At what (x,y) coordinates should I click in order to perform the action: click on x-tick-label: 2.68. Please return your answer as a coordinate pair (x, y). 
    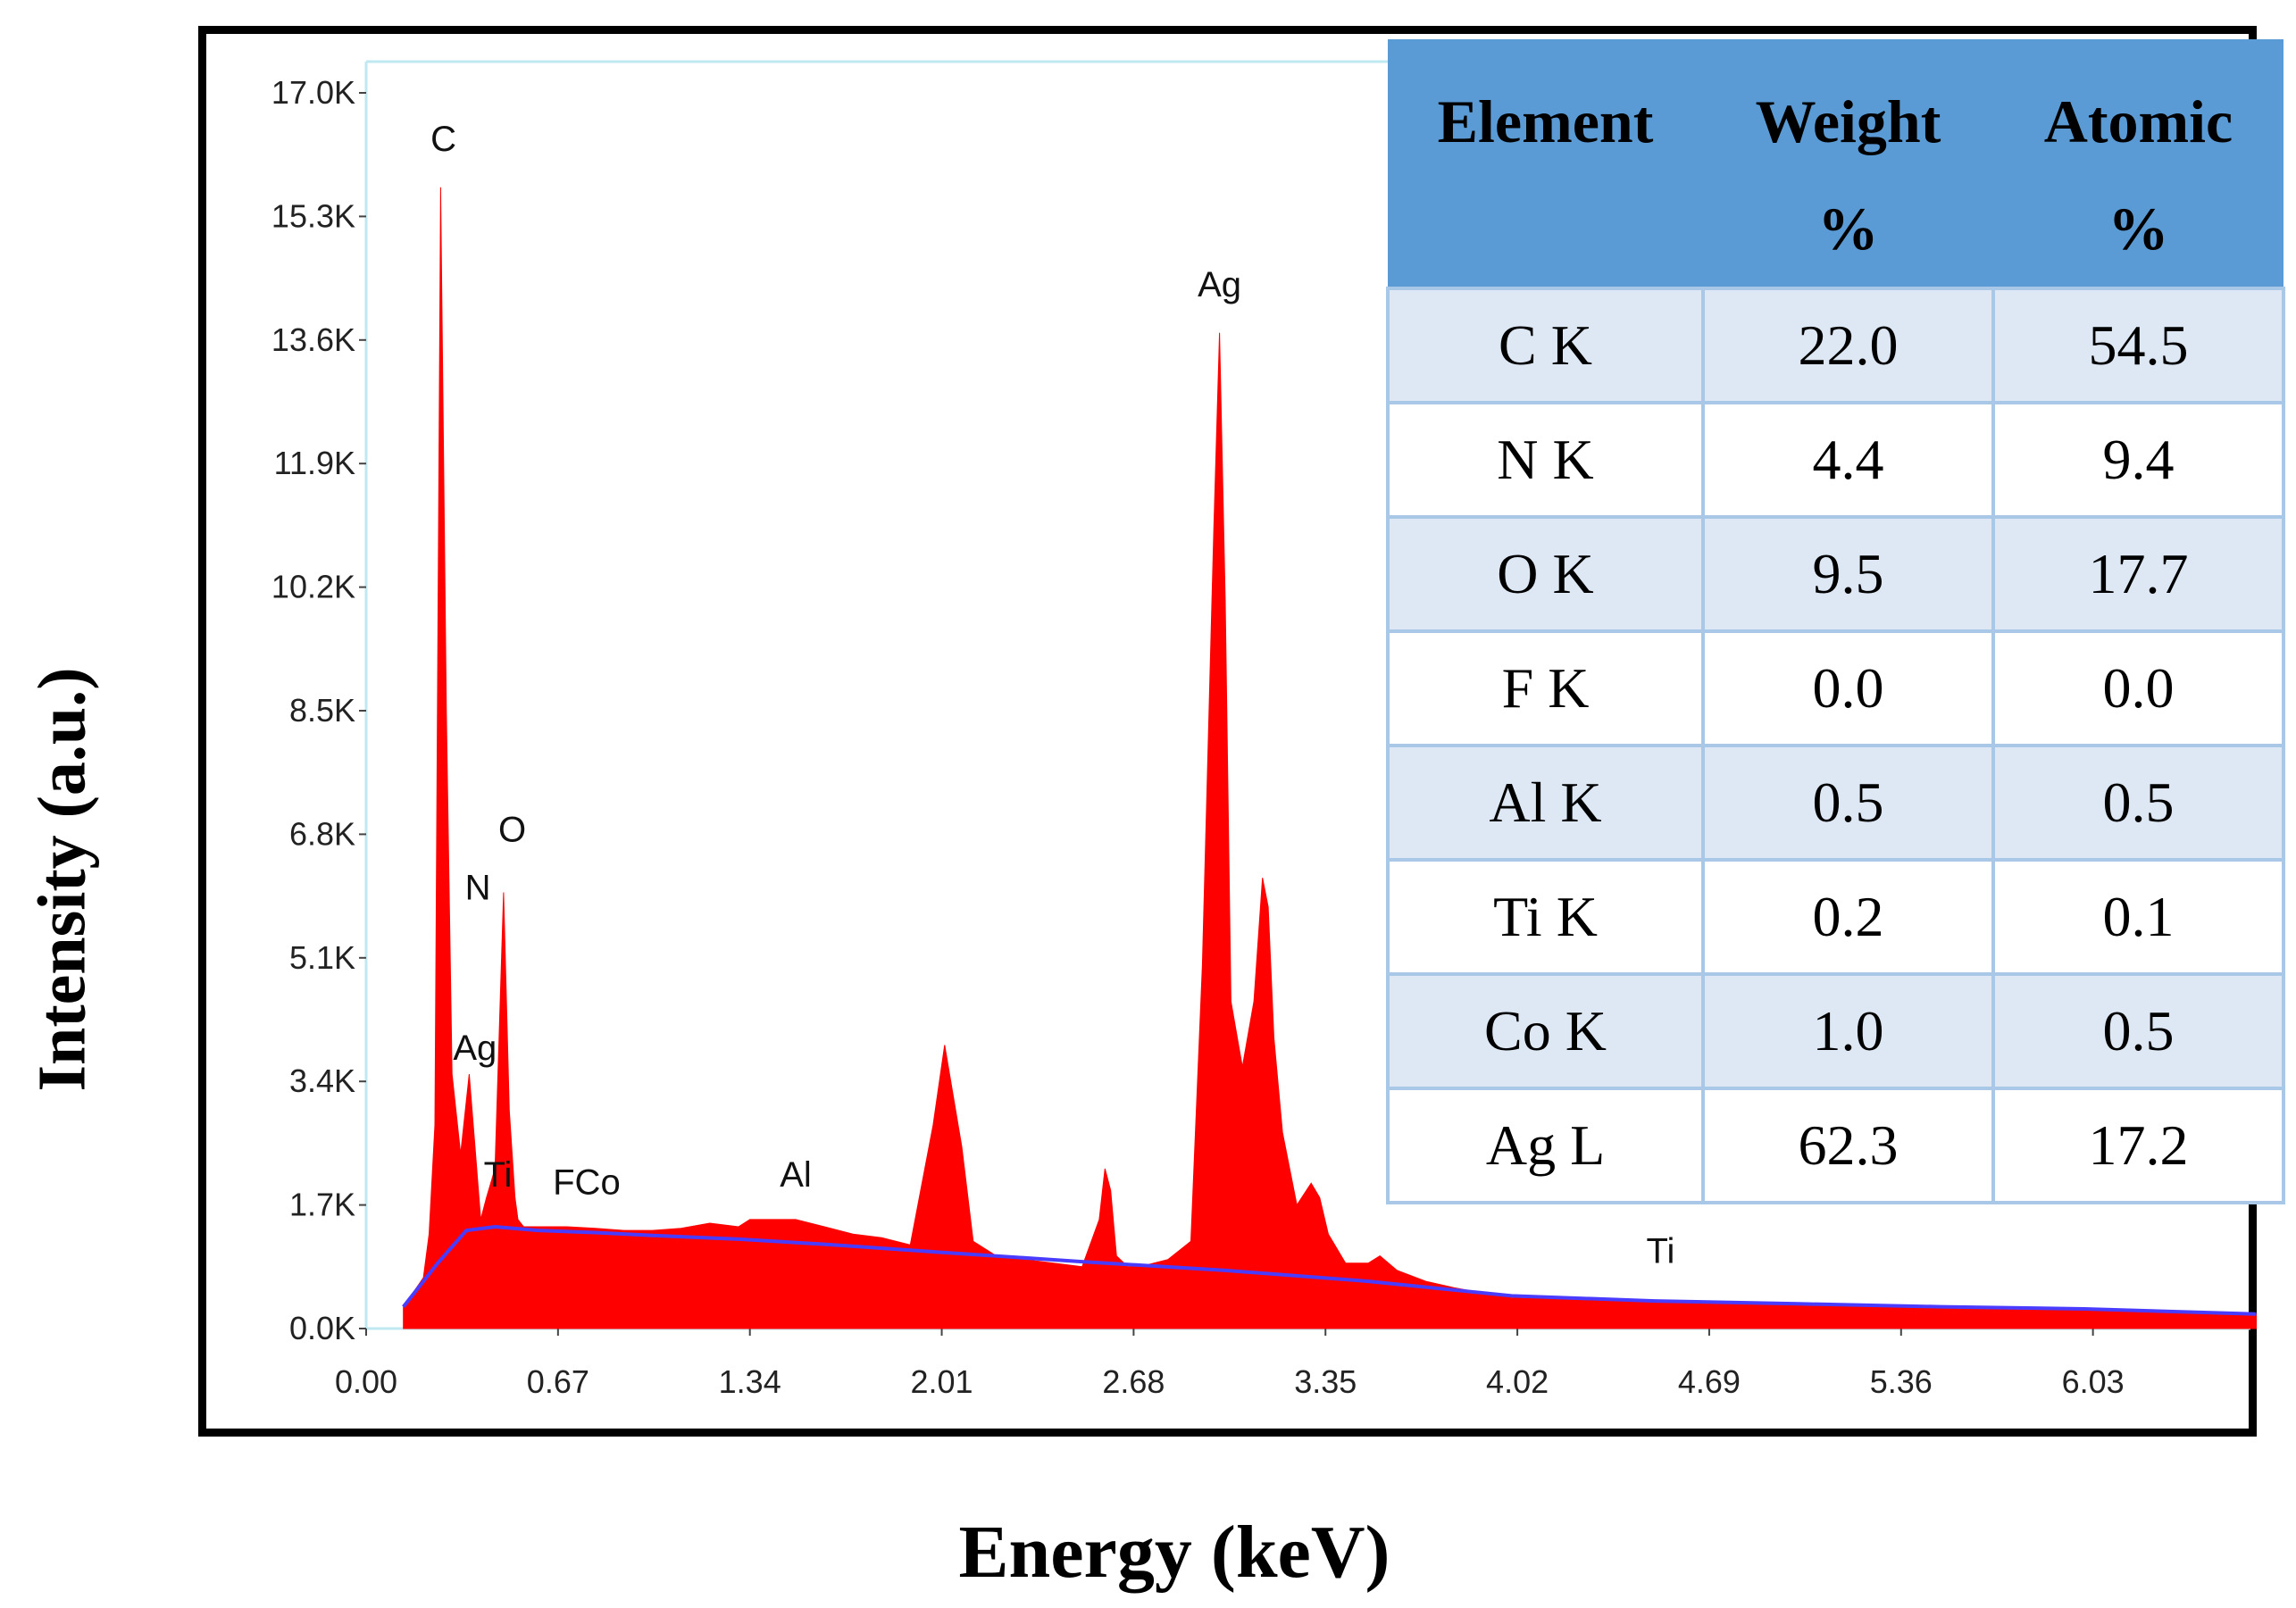
    Looking at the image, I should click on (1133, 1381).